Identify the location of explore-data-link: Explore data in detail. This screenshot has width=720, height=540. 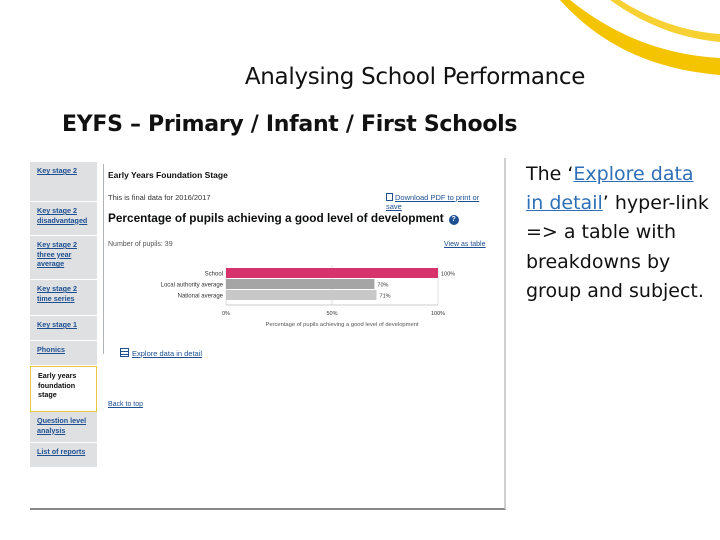
(167, 353).